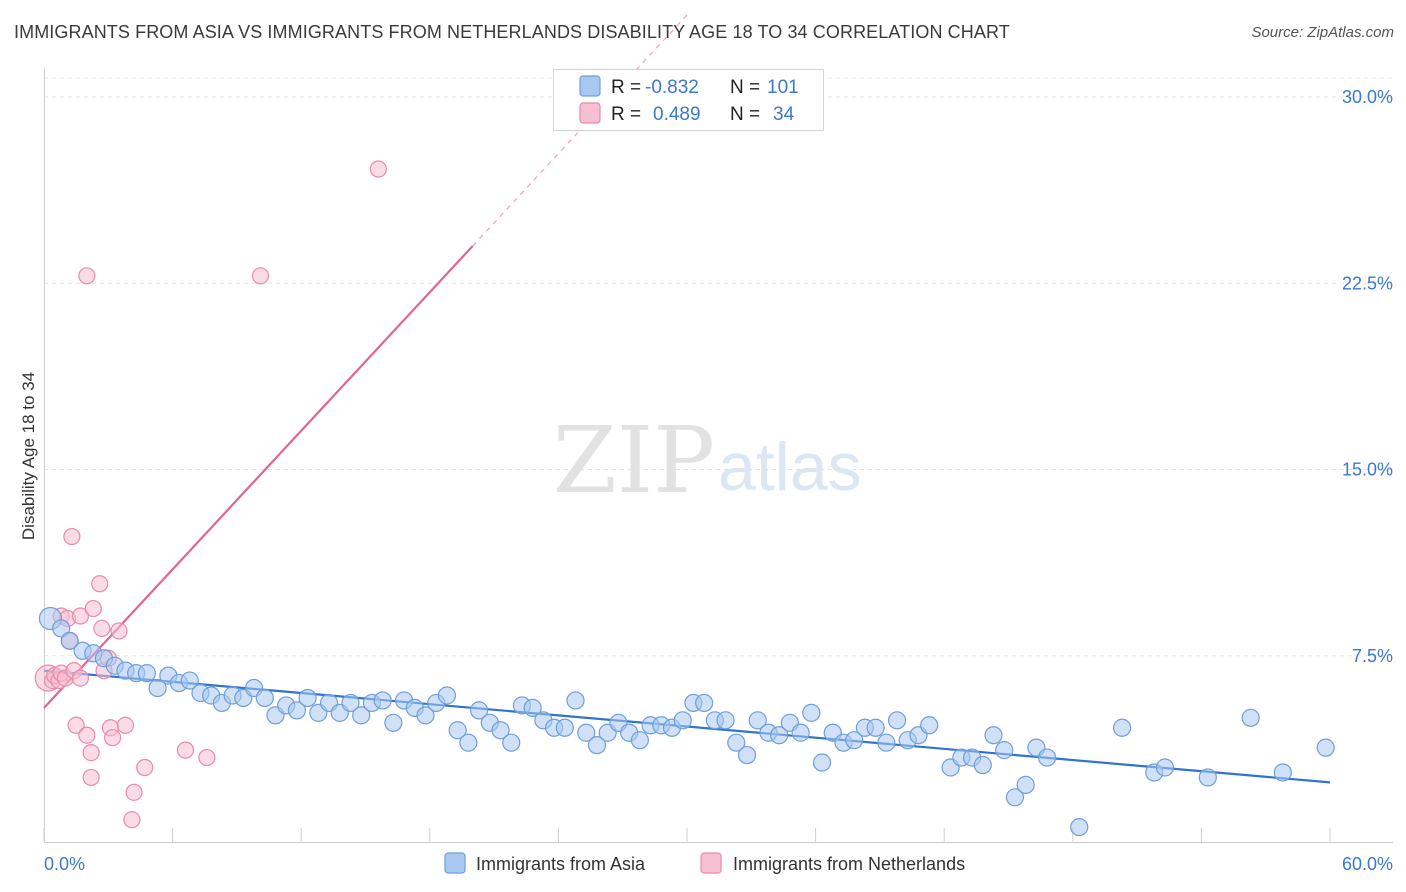 The height and width of the screenshot is (892, 1406). What do you see at coordinates (1372, 656) in the screenshot?
I see `y-tick-label: 7.5%` at bounding box center [1372, 656].